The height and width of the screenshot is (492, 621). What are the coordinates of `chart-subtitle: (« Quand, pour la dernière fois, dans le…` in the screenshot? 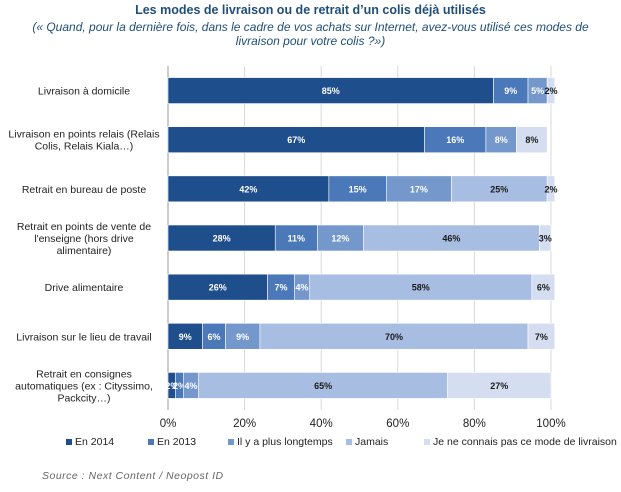 It's located at (310, 34).